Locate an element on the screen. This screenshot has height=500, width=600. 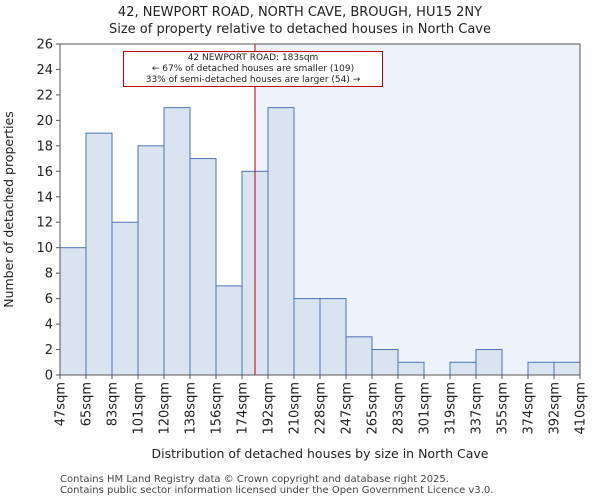
x-tick-label: 138sqm is located at coordinates (191, 408).